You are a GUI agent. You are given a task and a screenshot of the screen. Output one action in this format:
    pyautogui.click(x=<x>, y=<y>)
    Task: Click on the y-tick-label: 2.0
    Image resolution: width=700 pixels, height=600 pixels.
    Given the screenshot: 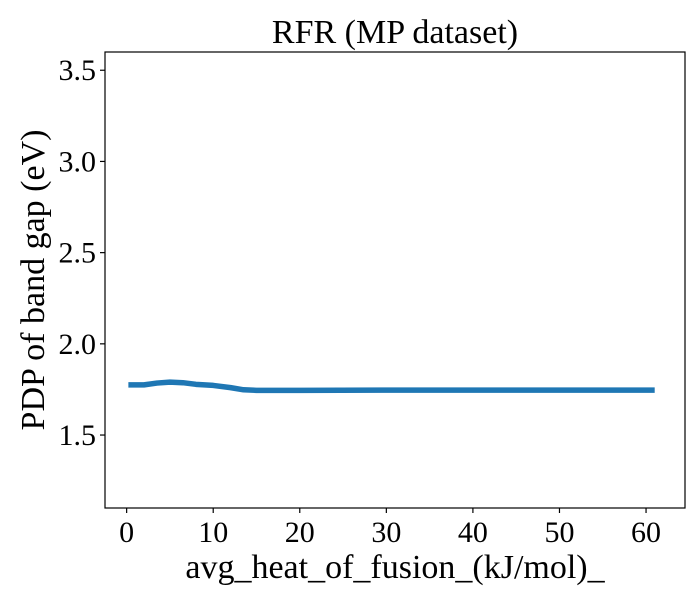 What is the action you would take?
    pyautogui.click(x=78, y=344)
    